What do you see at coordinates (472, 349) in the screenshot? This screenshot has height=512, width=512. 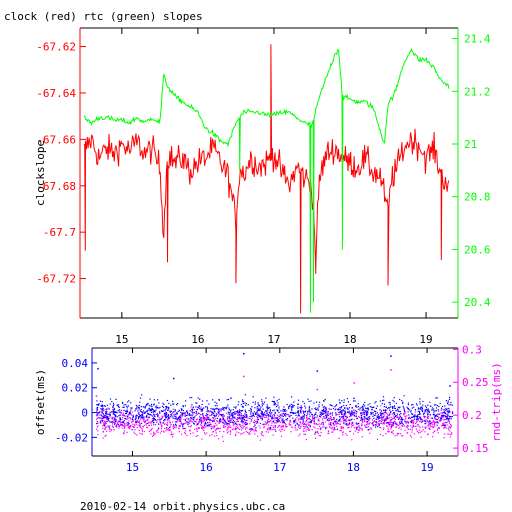 I see `bottom-y2-tick-label: 0.3` at bounding box center [472, 349].